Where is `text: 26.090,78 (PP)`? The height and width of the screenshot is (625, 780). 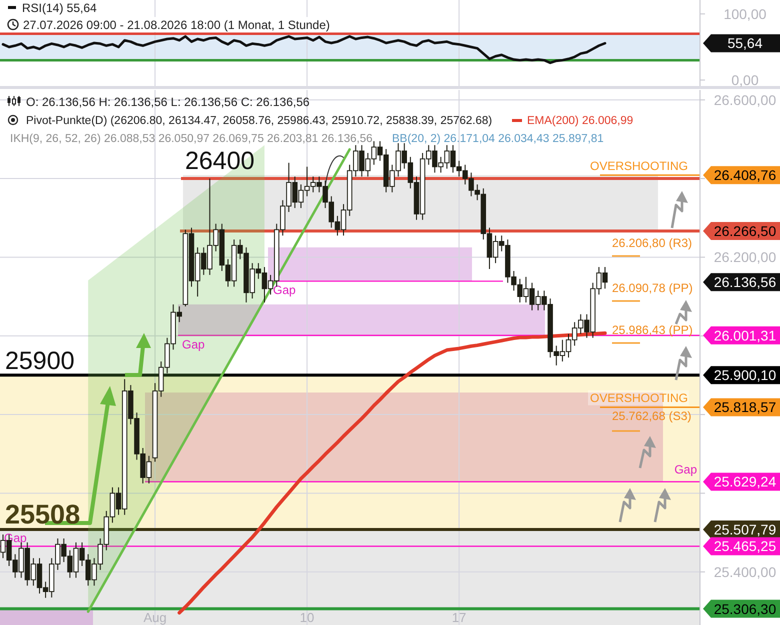
text: 26.090,78 (PP) is located at coordinates (652, 288).